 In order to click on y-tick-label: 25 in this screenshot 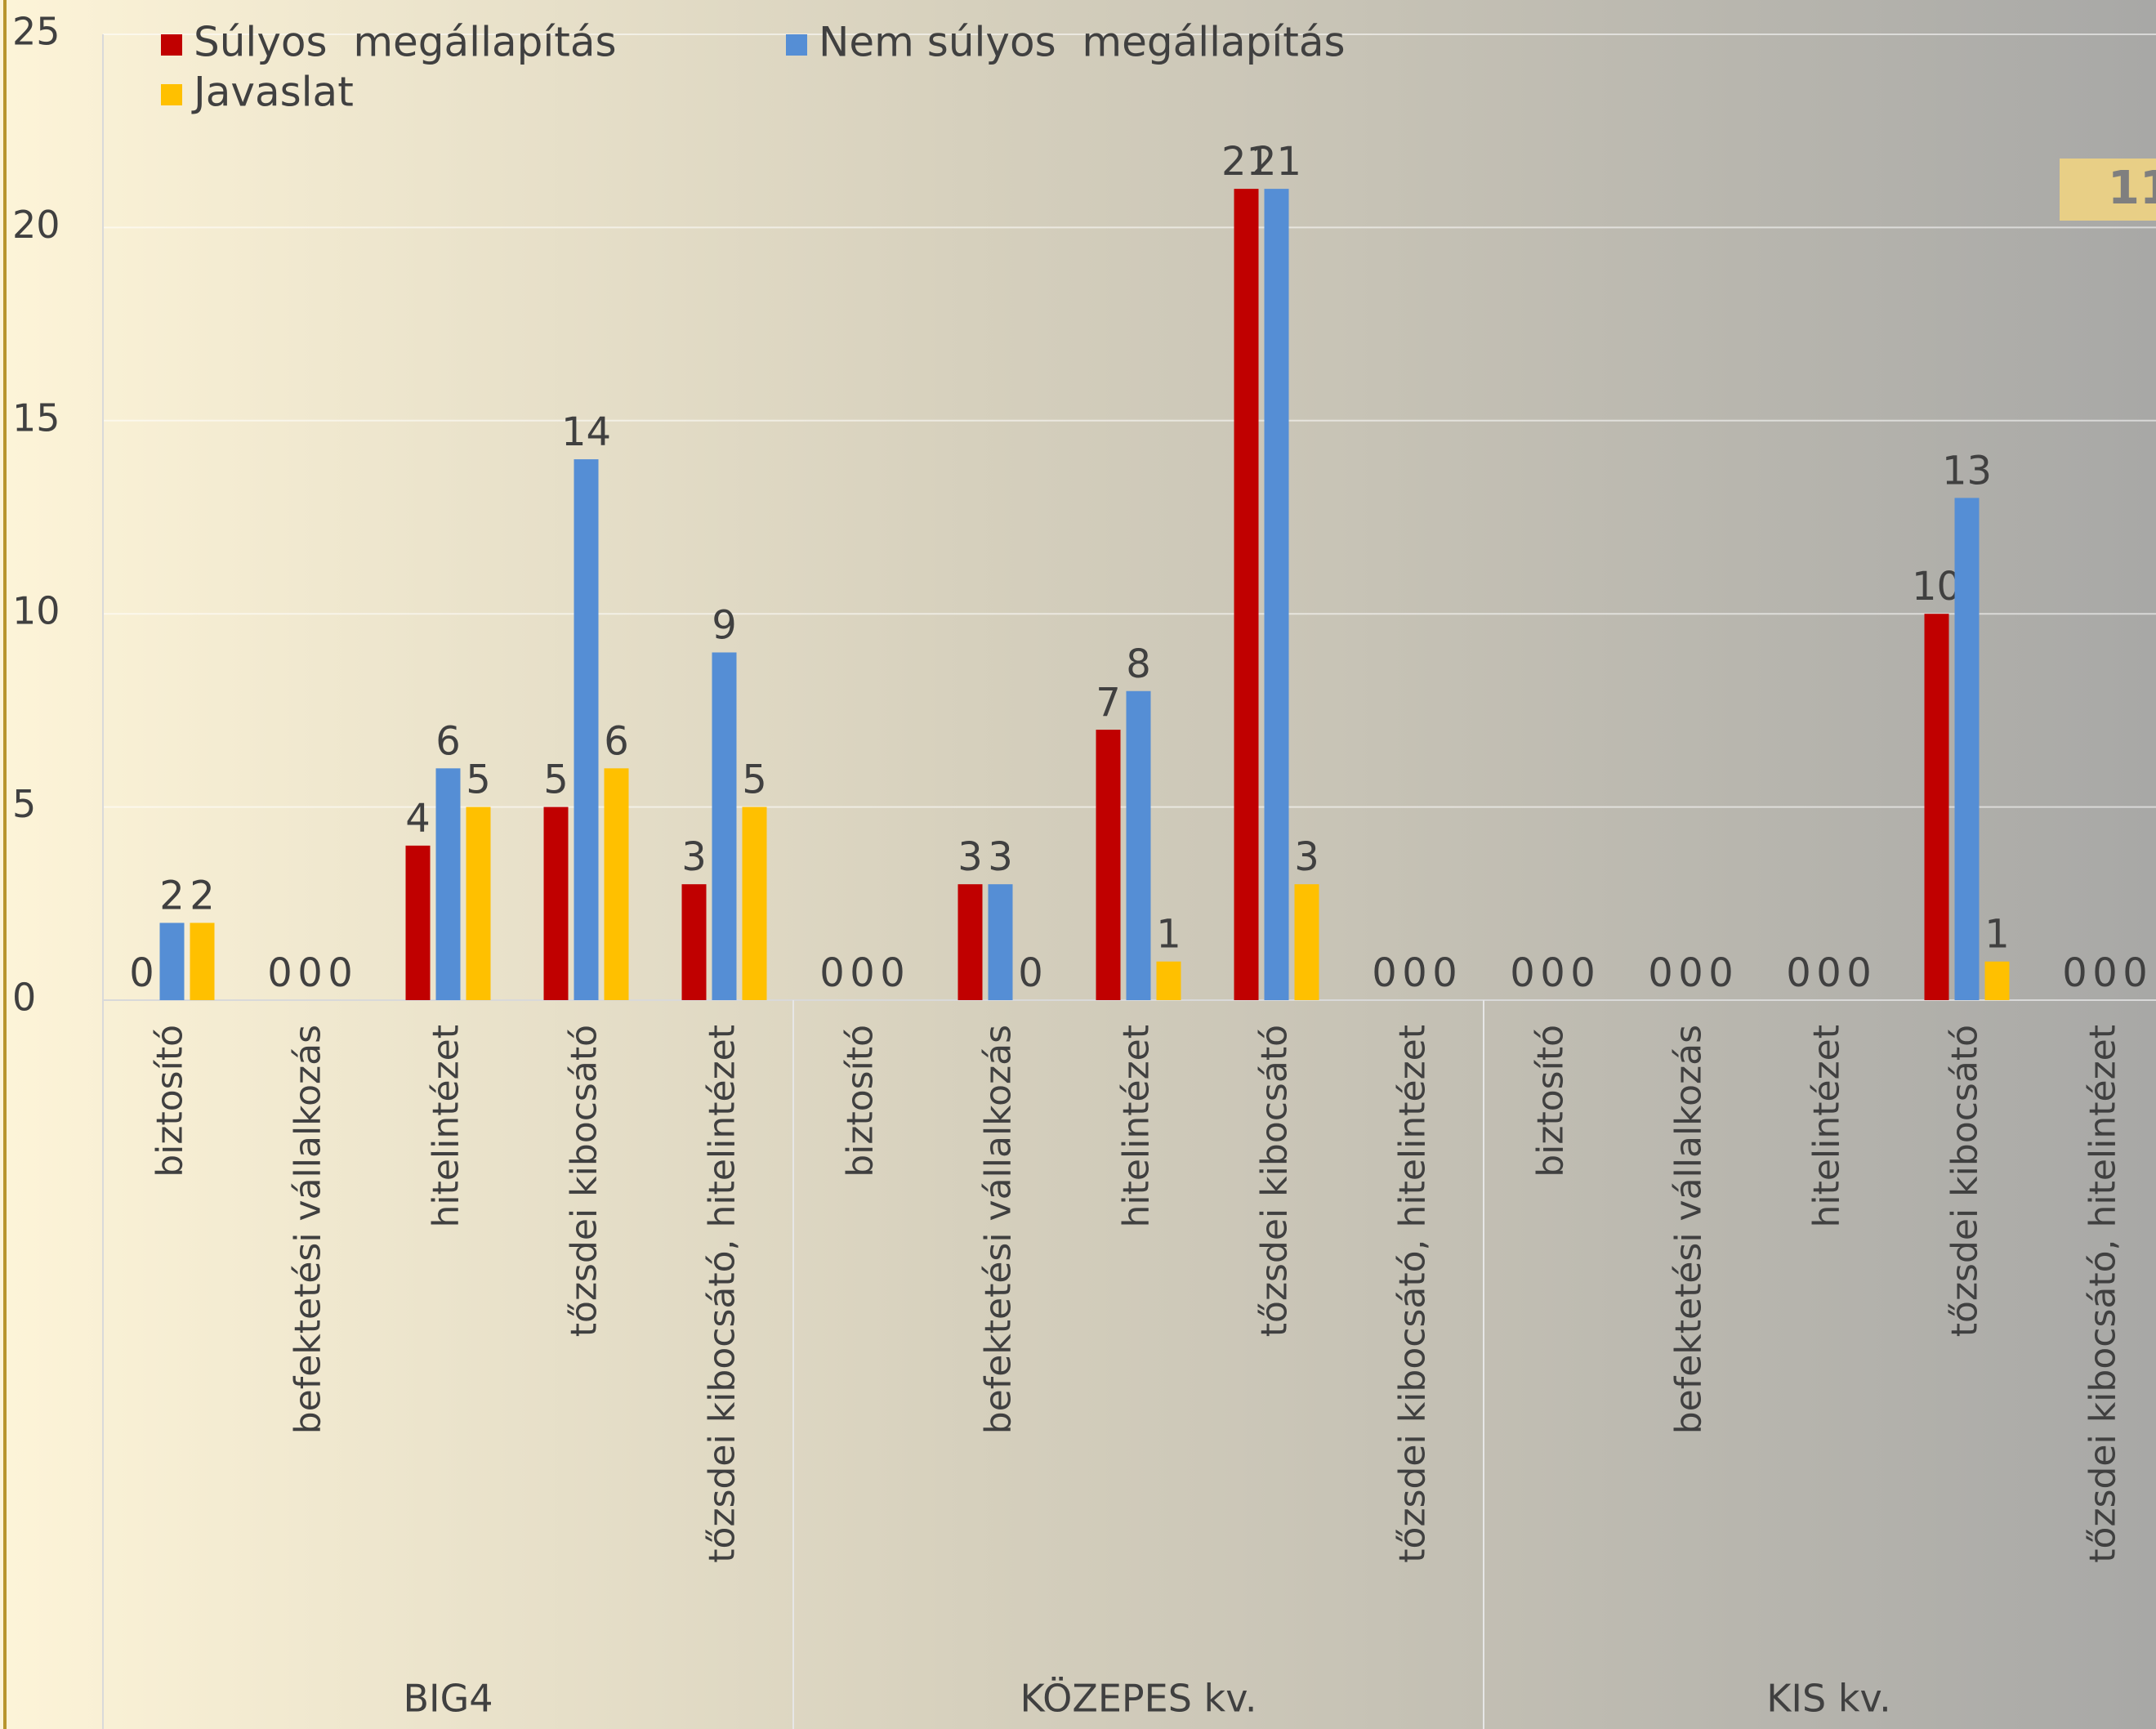, I will do `click(36, 32)`.